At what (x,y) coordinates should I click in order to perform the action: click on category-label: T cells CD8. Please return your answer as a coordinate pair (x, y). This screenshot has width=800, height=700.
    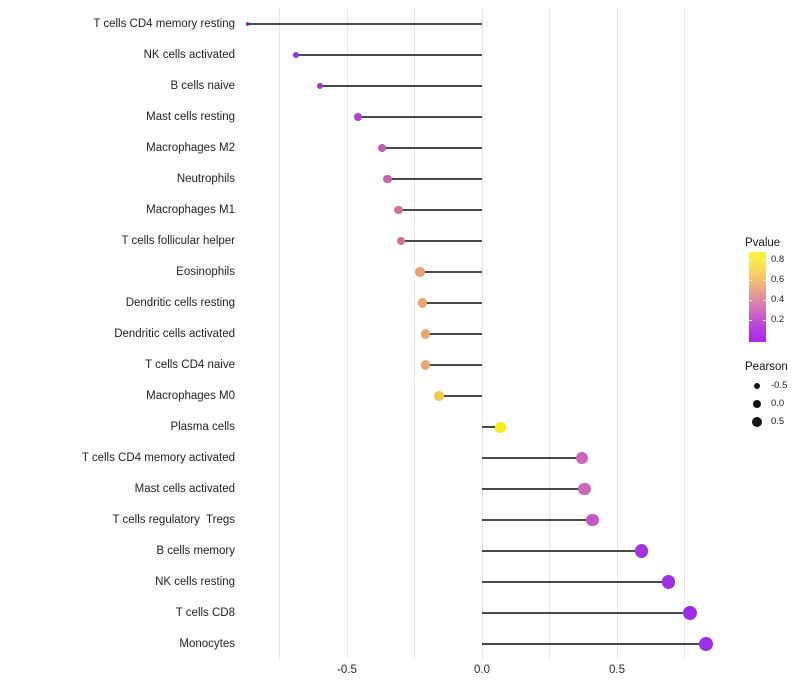
    Looking at the image, I should click on (205, 613).